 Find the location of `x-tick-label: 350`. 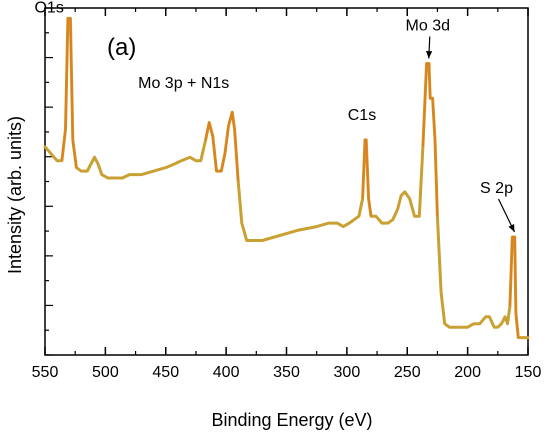

x-tick-label: 350 is located at coordinates (286, 372).